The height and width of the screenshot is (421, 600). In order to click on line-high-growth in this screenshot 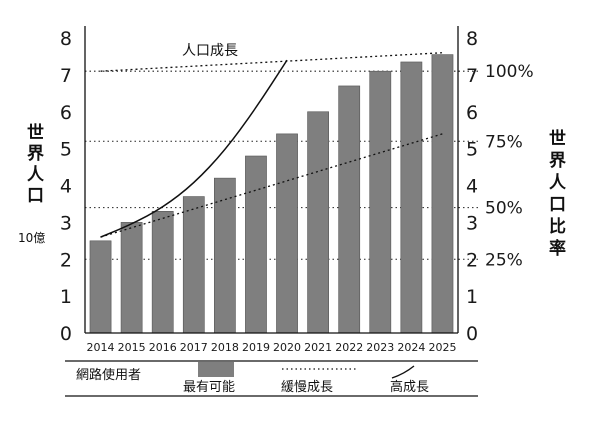, I will do `click(194, 148)`.